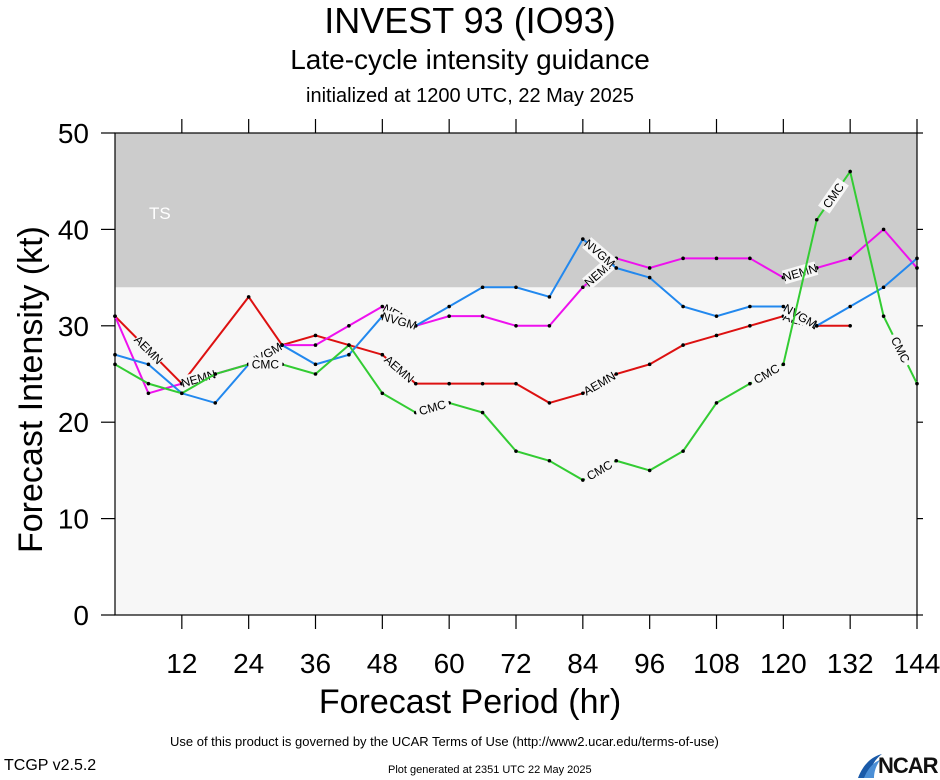 The width and height of the screenshot is (940, 780). What do you see at coordinates (917, 663) in the screenshot?
I see `x-tick-label: 144` at bounding box center [917, 663].